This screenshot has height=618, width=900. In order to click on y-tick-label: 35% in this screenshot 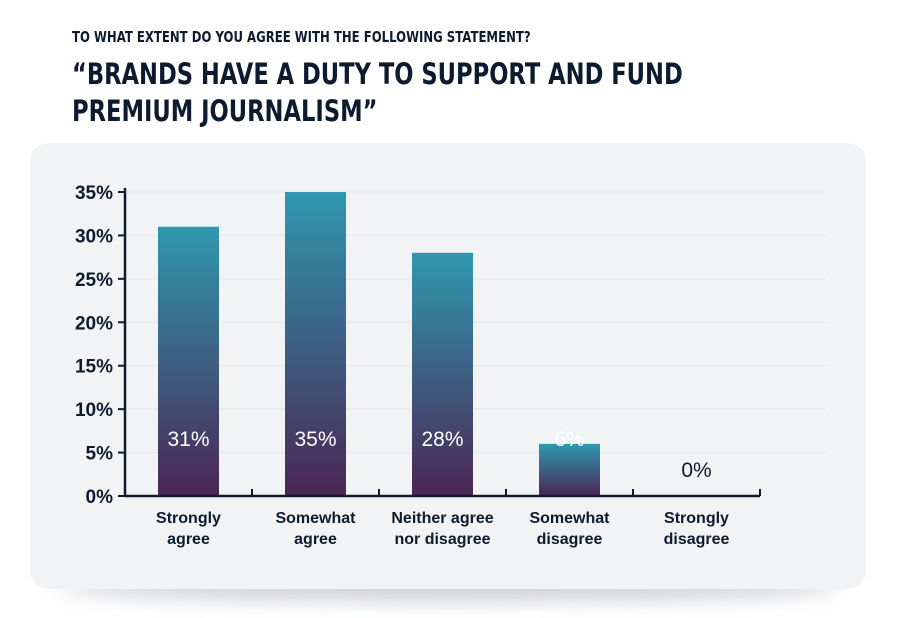, I will do `click(94, 193)`.